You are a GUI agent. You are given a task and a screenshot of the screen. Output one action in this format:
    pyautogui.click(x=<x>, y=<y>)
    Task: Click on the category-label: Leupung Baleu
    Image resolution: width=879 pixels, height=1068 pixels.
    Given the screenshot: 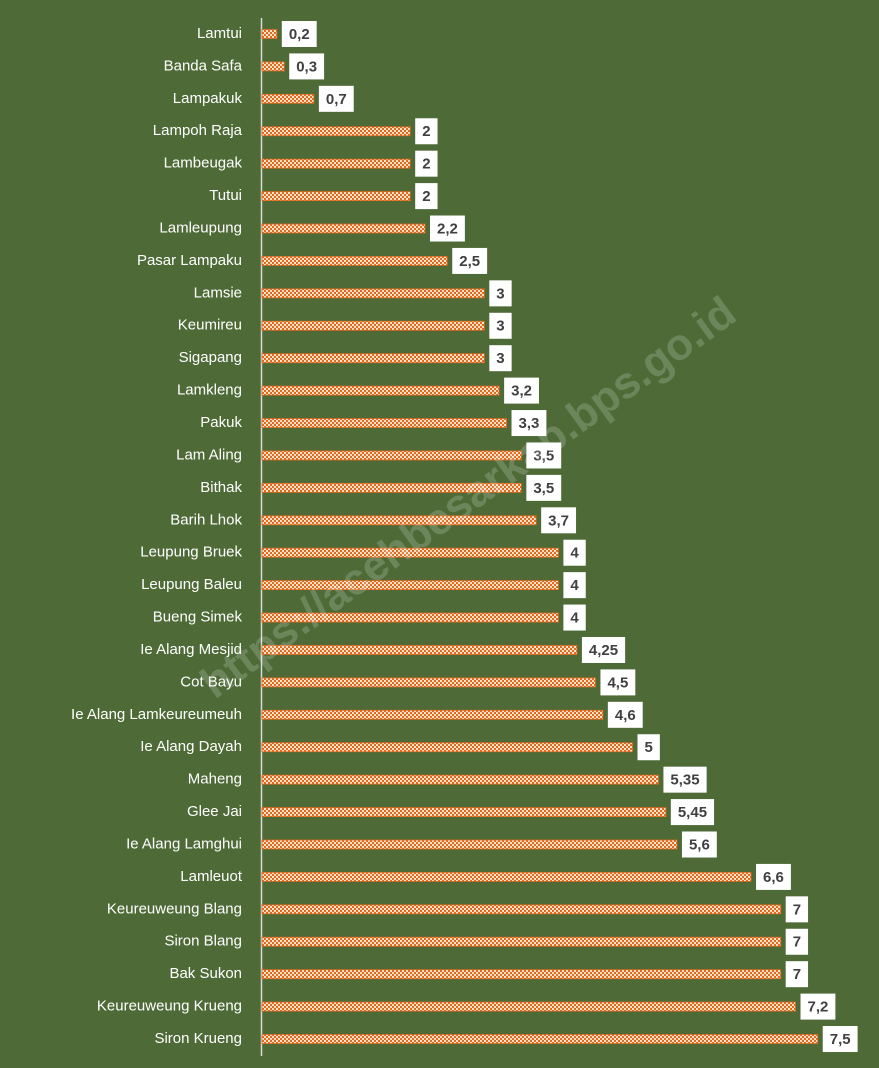 What is the action you would take?
    pyautogui.click(x=191, y=584)
    